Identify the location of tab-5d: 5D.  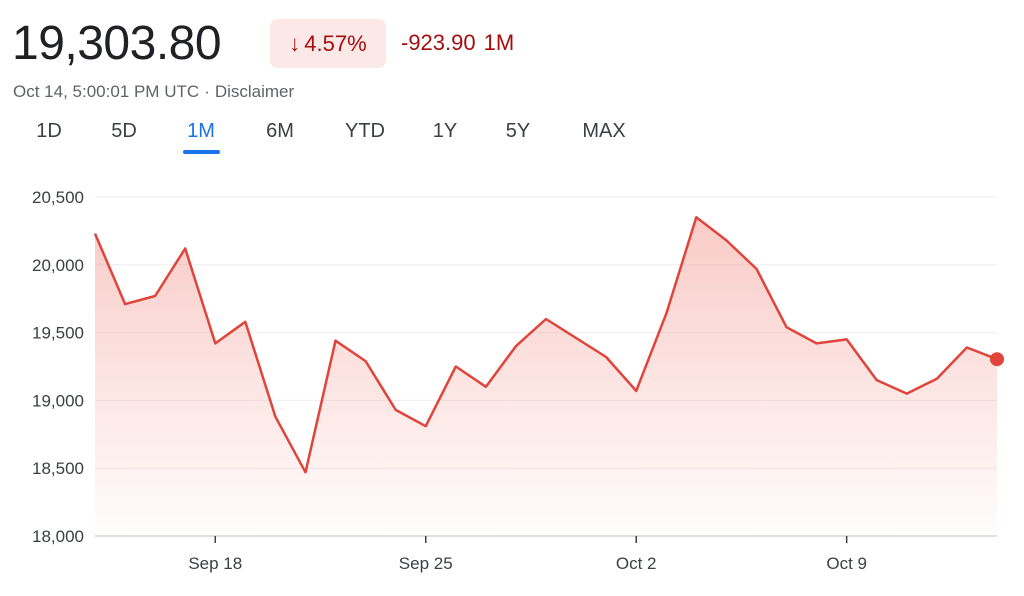
(124, 131).